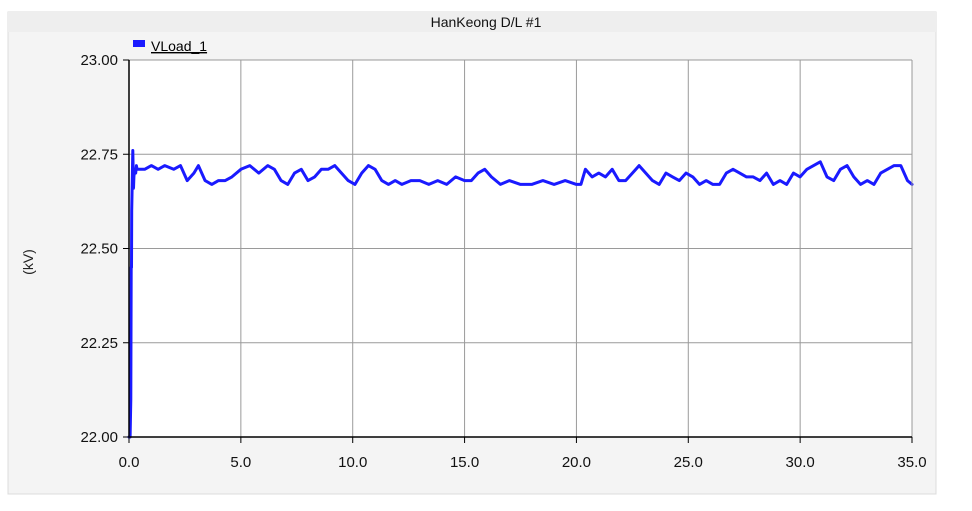  What do you see at coordinates (99, 249) in the screenshot?
I see `y-tick-label: 22.50` at bounding box center [99, 249].